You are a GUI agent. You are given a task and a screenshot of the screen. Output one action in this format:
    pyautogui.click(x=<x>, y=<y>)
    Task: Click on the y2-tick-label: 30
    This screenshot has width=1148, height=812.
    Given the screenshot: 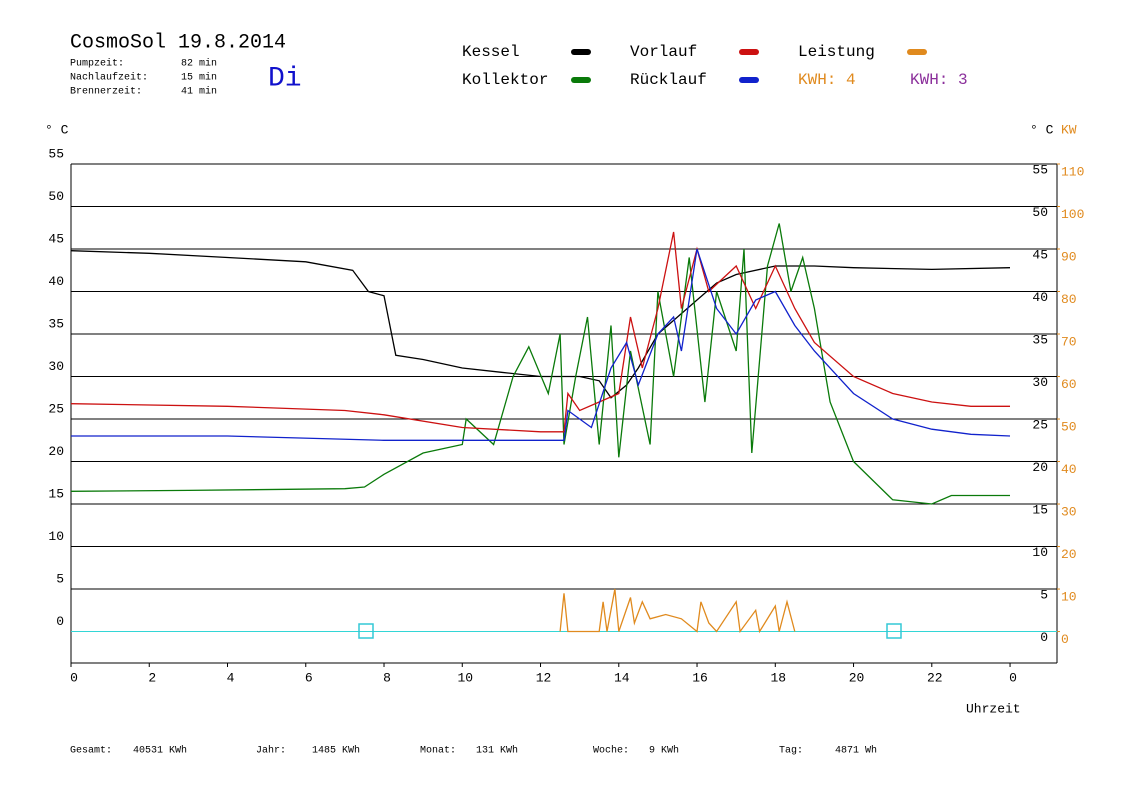 What is the action you would take?
    pyautogui.click(x=1069, y=511)
    